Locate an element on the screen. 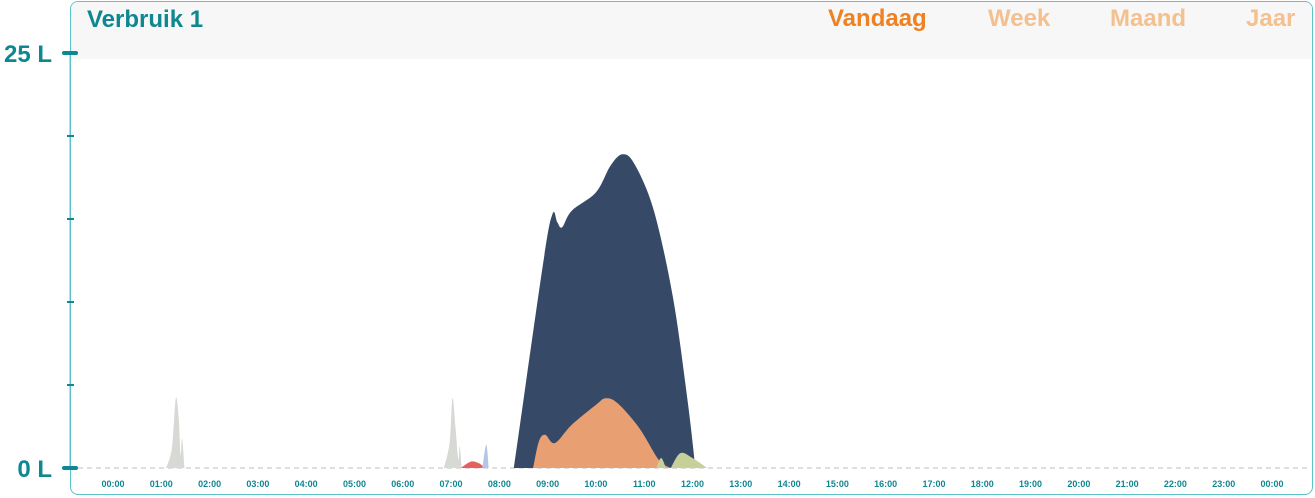 This screenshot has height=498, width=1315. x-tick-label: 01:00 is located at coordinates (161, 484).